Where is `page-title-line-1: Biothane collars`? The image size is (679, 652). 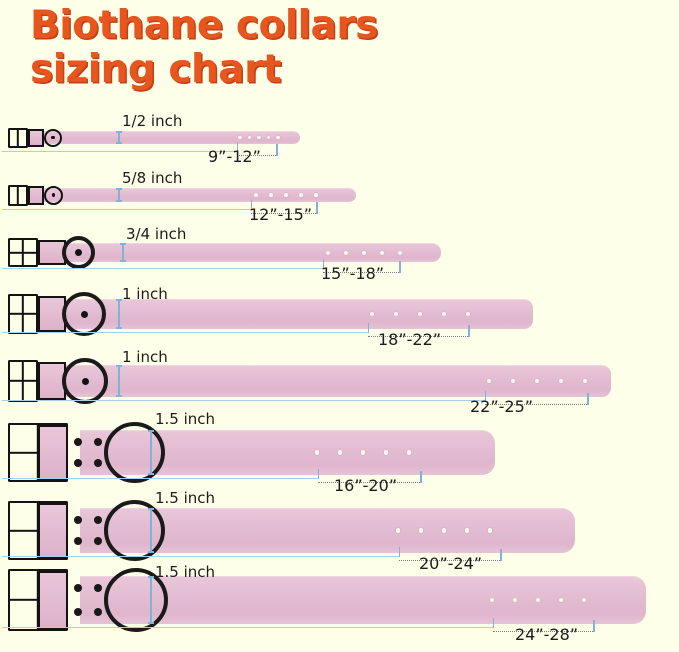
page-title-line-1: Biothane collars is located at coordinates (204, 25).